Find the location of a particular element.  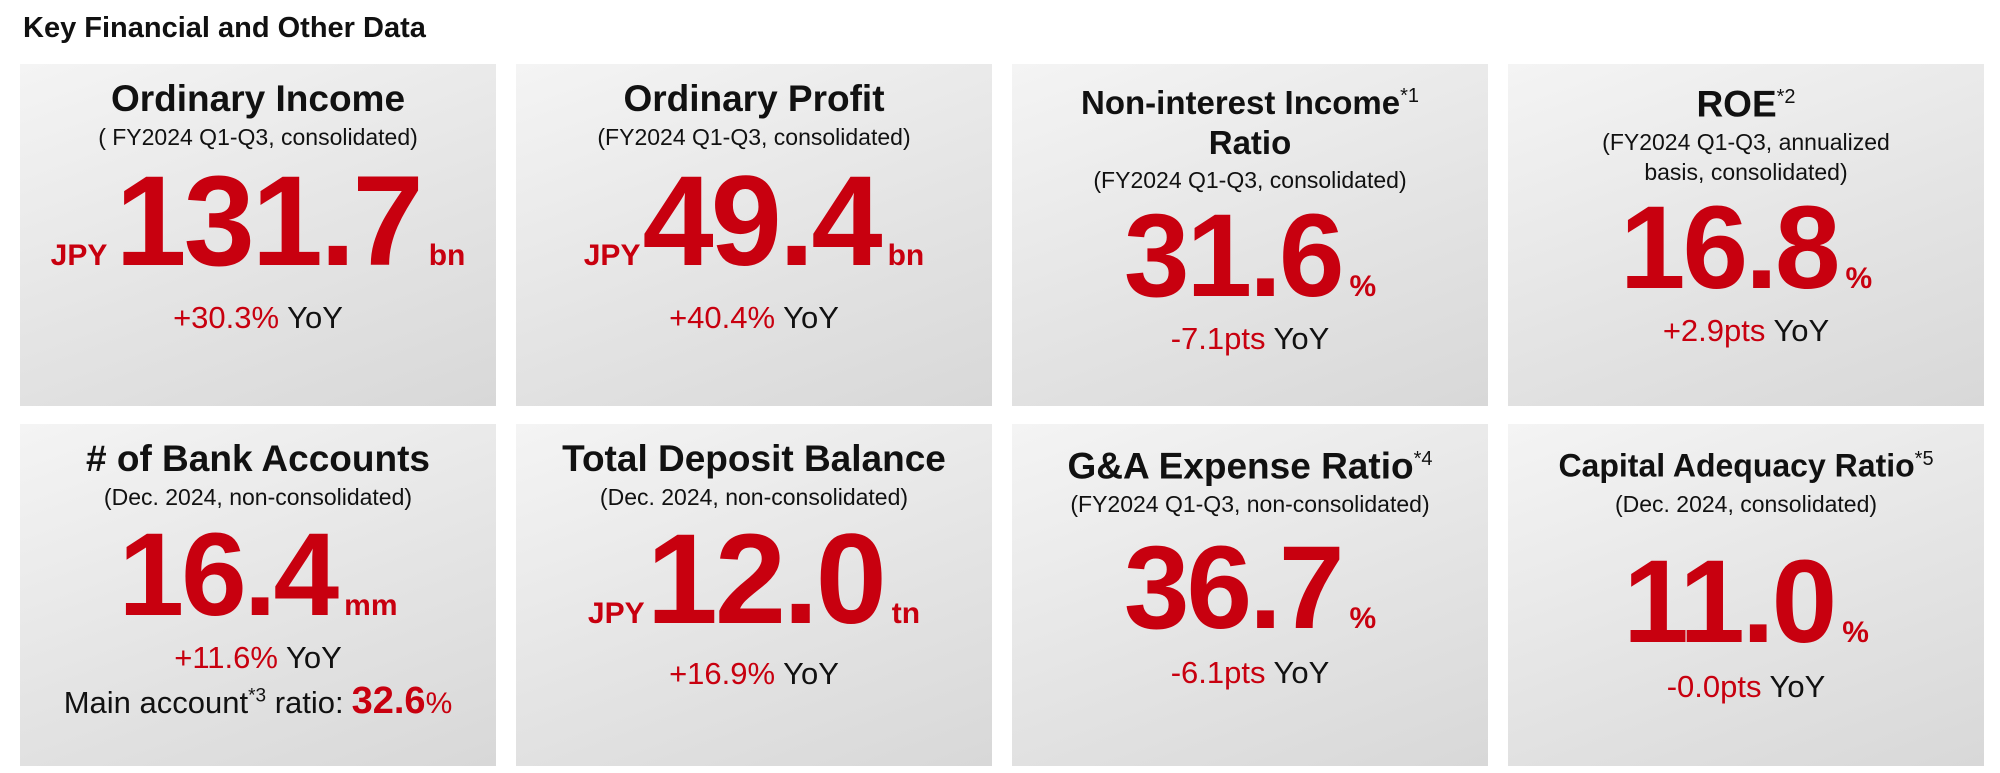

value-row: JPY 49.4 bn is located at coordinates (754, 222).